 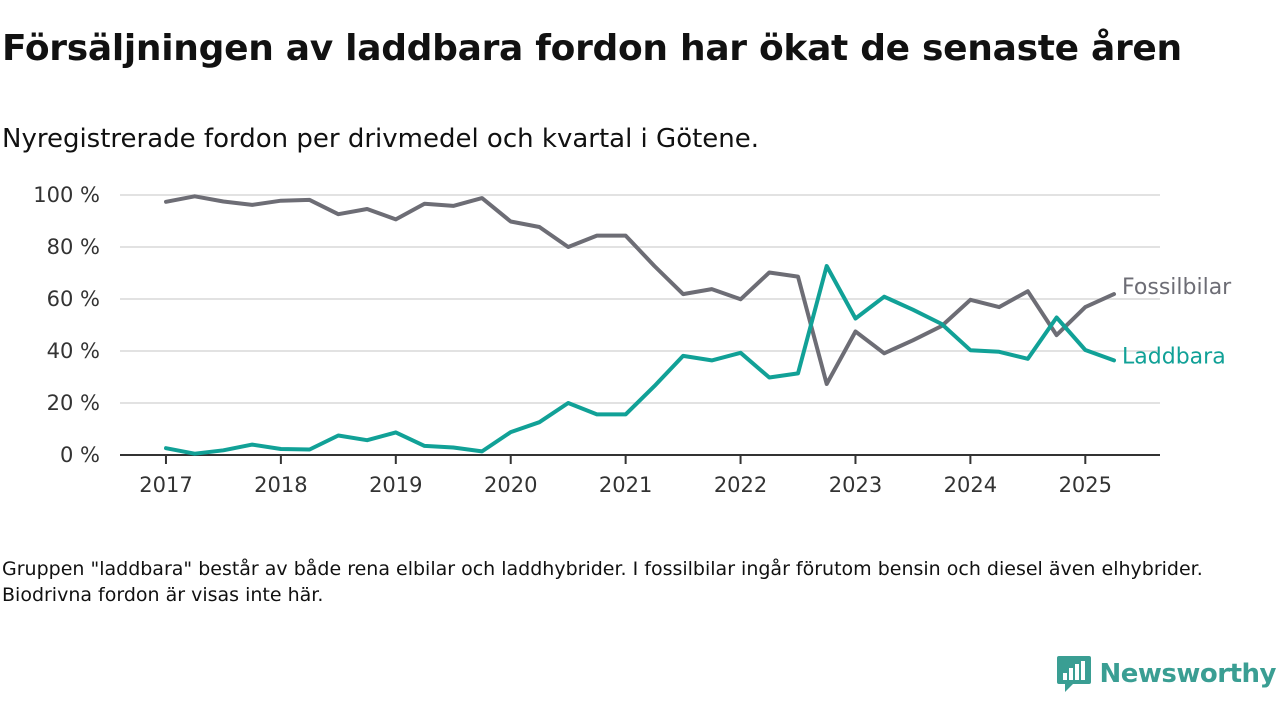 What do you see at coordinates (510, 485) in the screenshot?
I see `x-tick-label: 2020` at bounding box center [510, 485].